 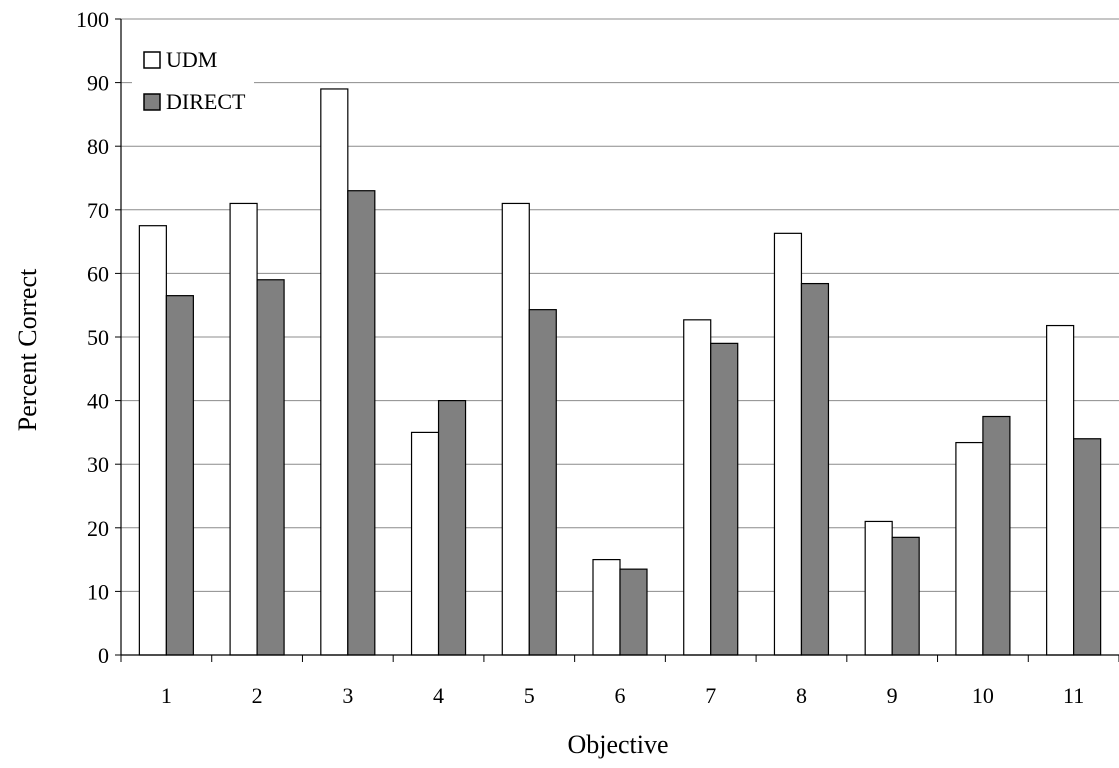 What do you see at coordinates (257, 695) in the screenshot?
I see `x-tick-label: 2` at bounding box center [257, 695].